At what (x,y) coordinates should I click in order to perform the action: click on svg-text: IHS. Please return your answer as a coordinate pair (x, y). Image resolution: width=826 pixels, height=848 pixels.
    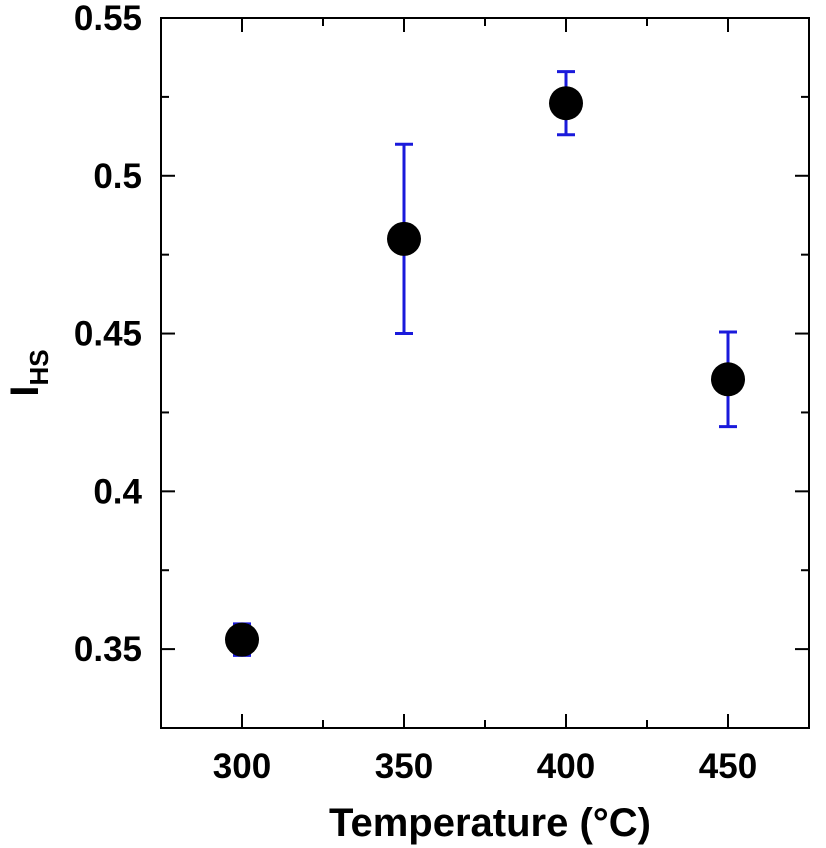
    Looking at the image, I should click on (28, 372).